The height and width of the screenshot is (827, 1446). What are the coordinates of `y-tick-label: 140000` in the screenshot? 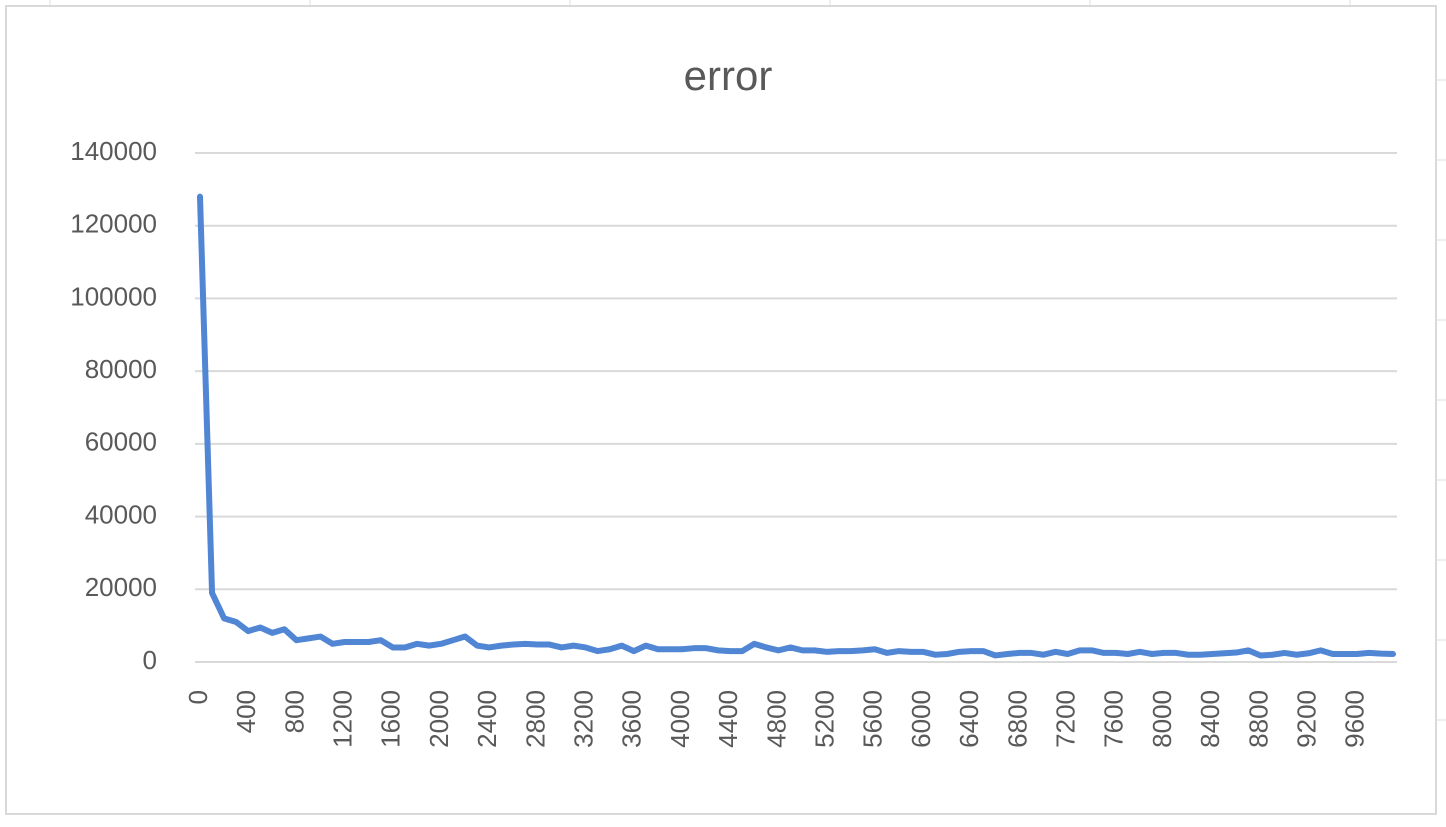 It's located at (113, 151).